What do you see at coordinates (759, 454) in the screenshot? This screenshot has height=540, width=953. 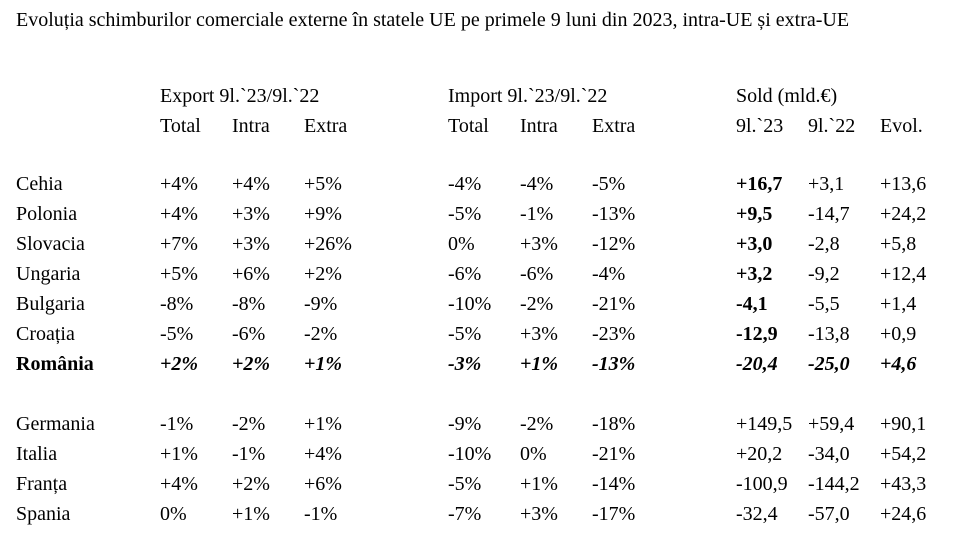 I see `sold-2023-cell: +20,2` at bounding box center [759, 454].